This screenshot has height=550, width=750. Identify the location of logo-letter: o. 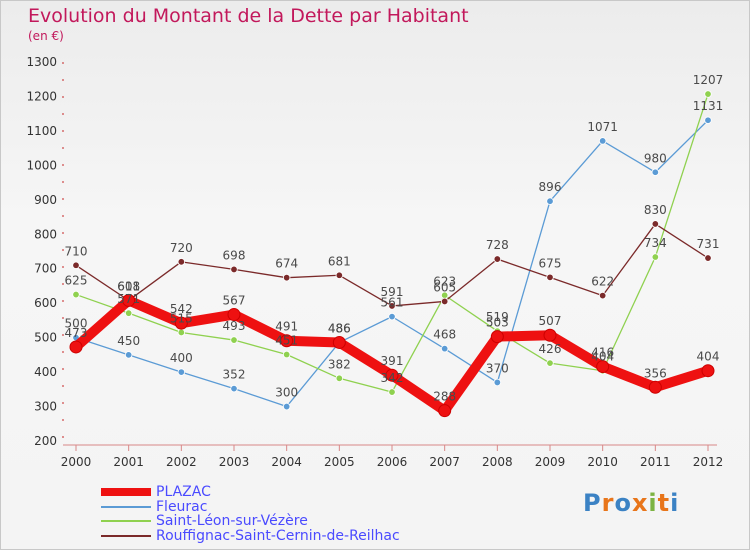
(623, 503).